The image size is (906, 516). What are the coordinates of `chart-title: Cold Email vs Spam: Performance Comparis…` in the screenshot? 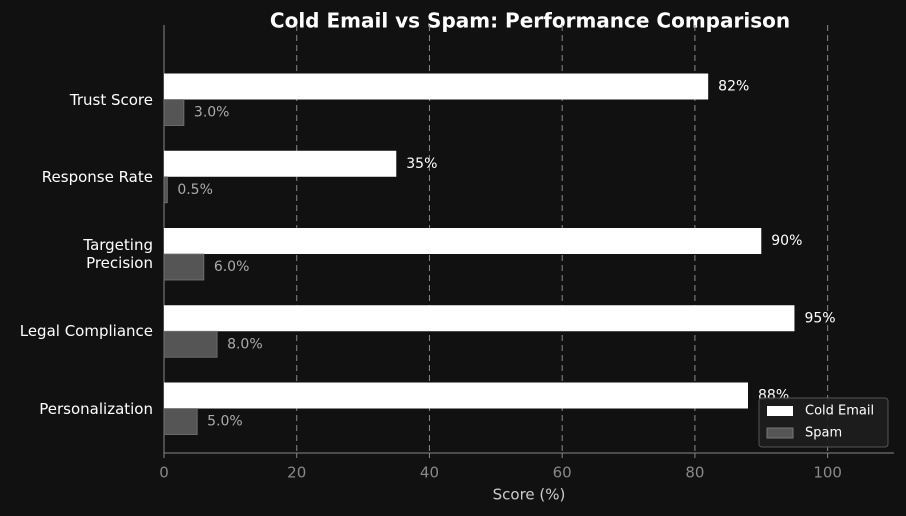 It's located at (530, 21).